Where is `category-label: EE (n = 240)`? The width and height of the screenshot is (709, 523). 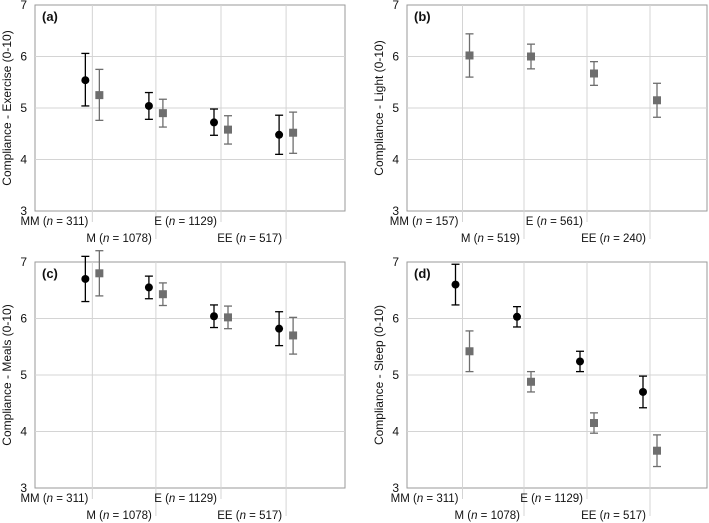
category-label: EE (n = 240) is located at coordinates (613, 239).